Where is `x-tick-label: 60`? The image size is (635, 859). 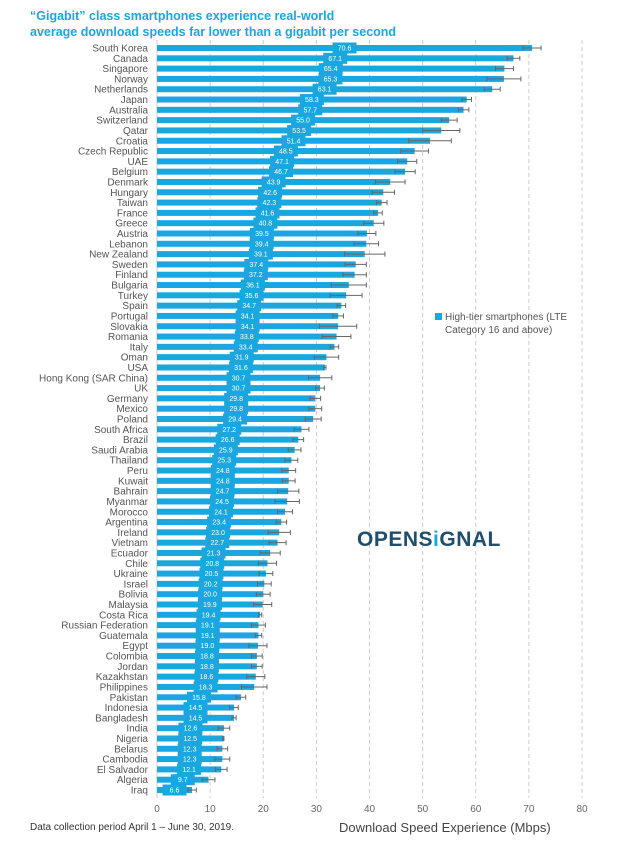 x-tick-label: 60 is located at coordinates (476, 809).